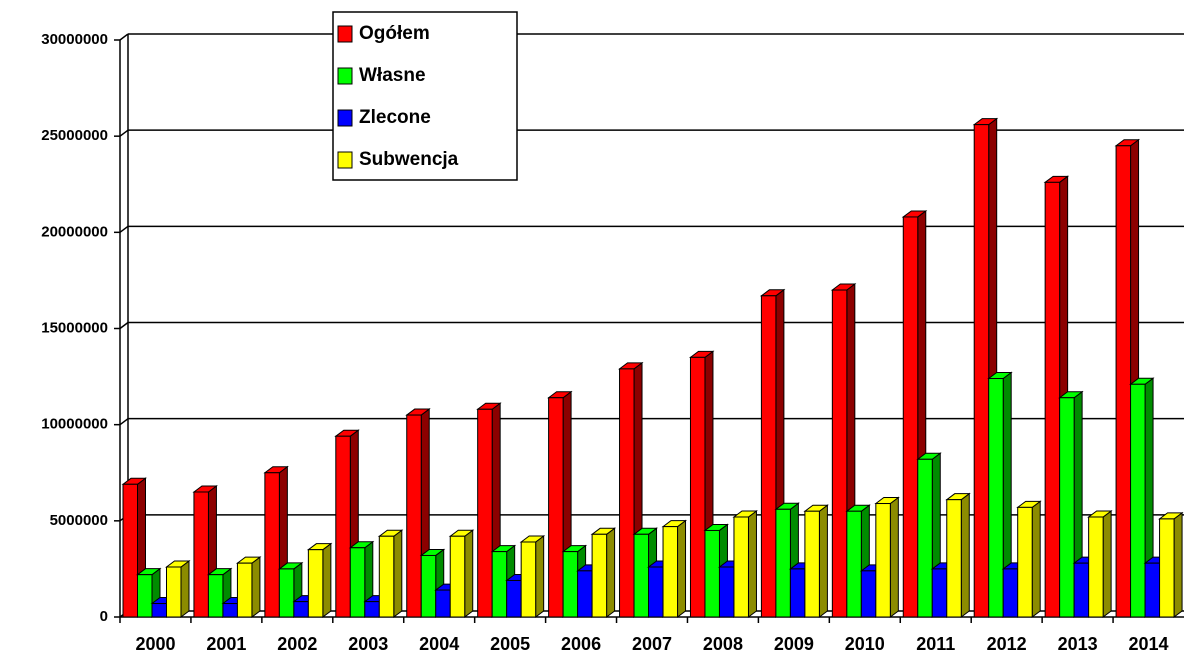 The width and height of the screenshot is (1184, 659). What do you see at coordinates (1007, 644) in the screenshot?
I see `x-tick-label: 2012` at bounding box center [1007, 644].